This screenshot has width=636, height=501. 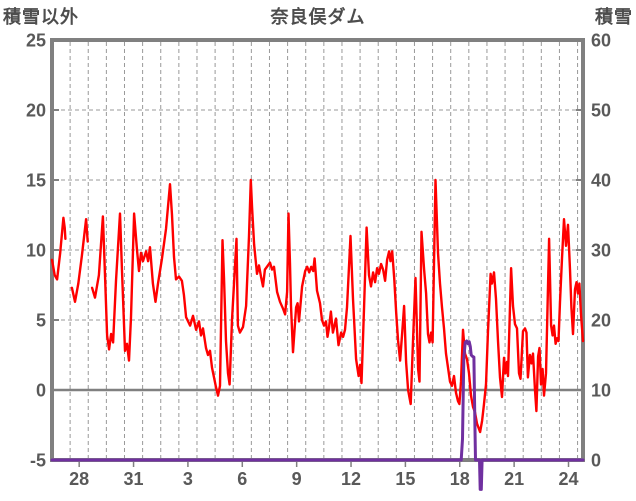 I want to click on x-axis-tick-label: 21, so click(x=514, y=479).